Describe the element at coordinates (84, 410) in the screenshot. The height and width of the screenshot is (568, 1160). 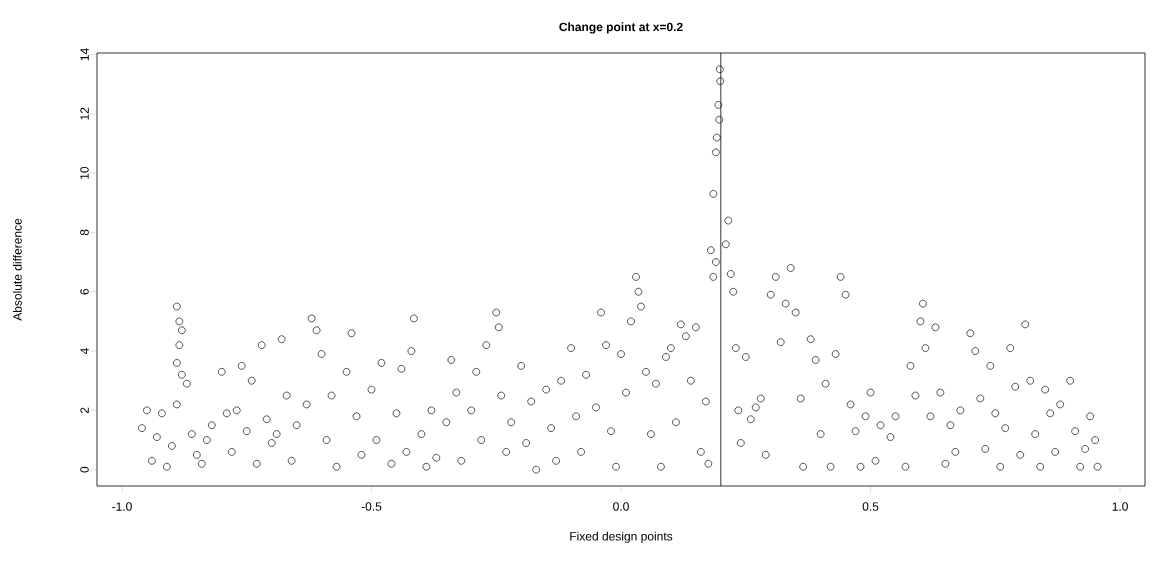
I see `y-tick-label: 2` at that location.